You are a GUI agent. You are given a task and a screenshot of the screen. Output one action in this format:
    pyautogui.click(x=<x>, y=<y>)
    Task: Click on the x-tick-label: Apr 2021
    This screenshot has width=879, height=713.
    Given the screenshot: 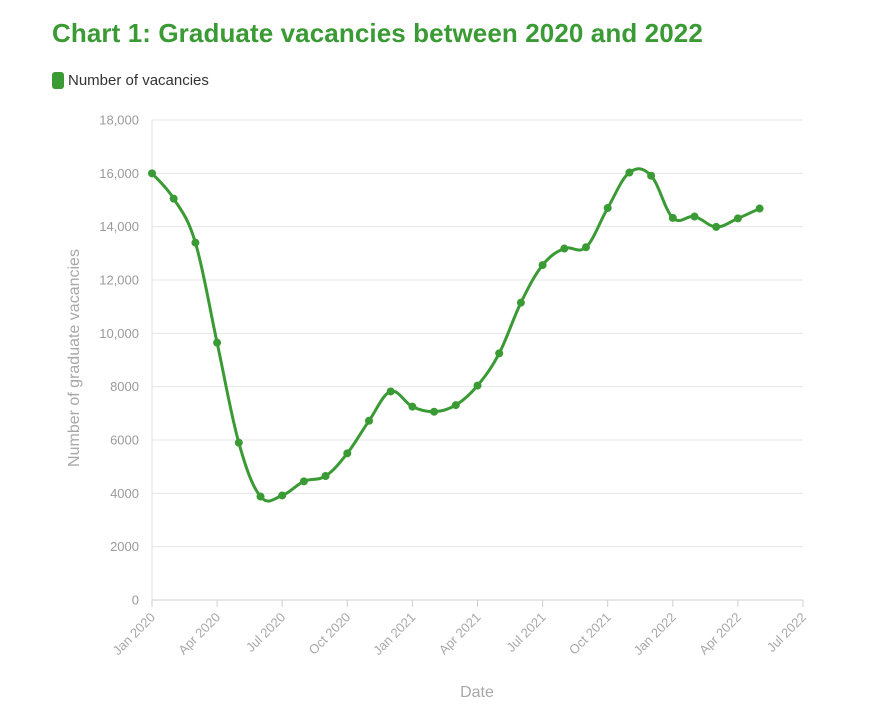 What is the action you would take?
    pyautogui.click(x=460, y=634)
    